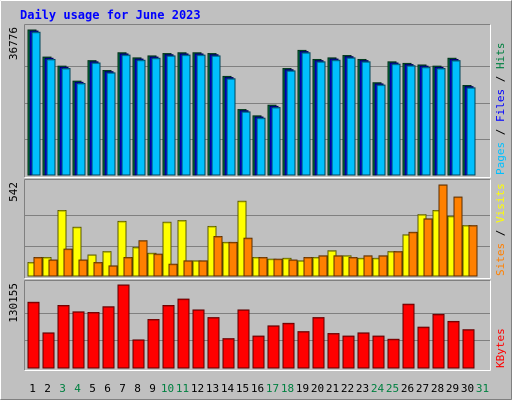 The image size is (512, 400). I want to click on side-legend-part: Hits, so click(500, 56).